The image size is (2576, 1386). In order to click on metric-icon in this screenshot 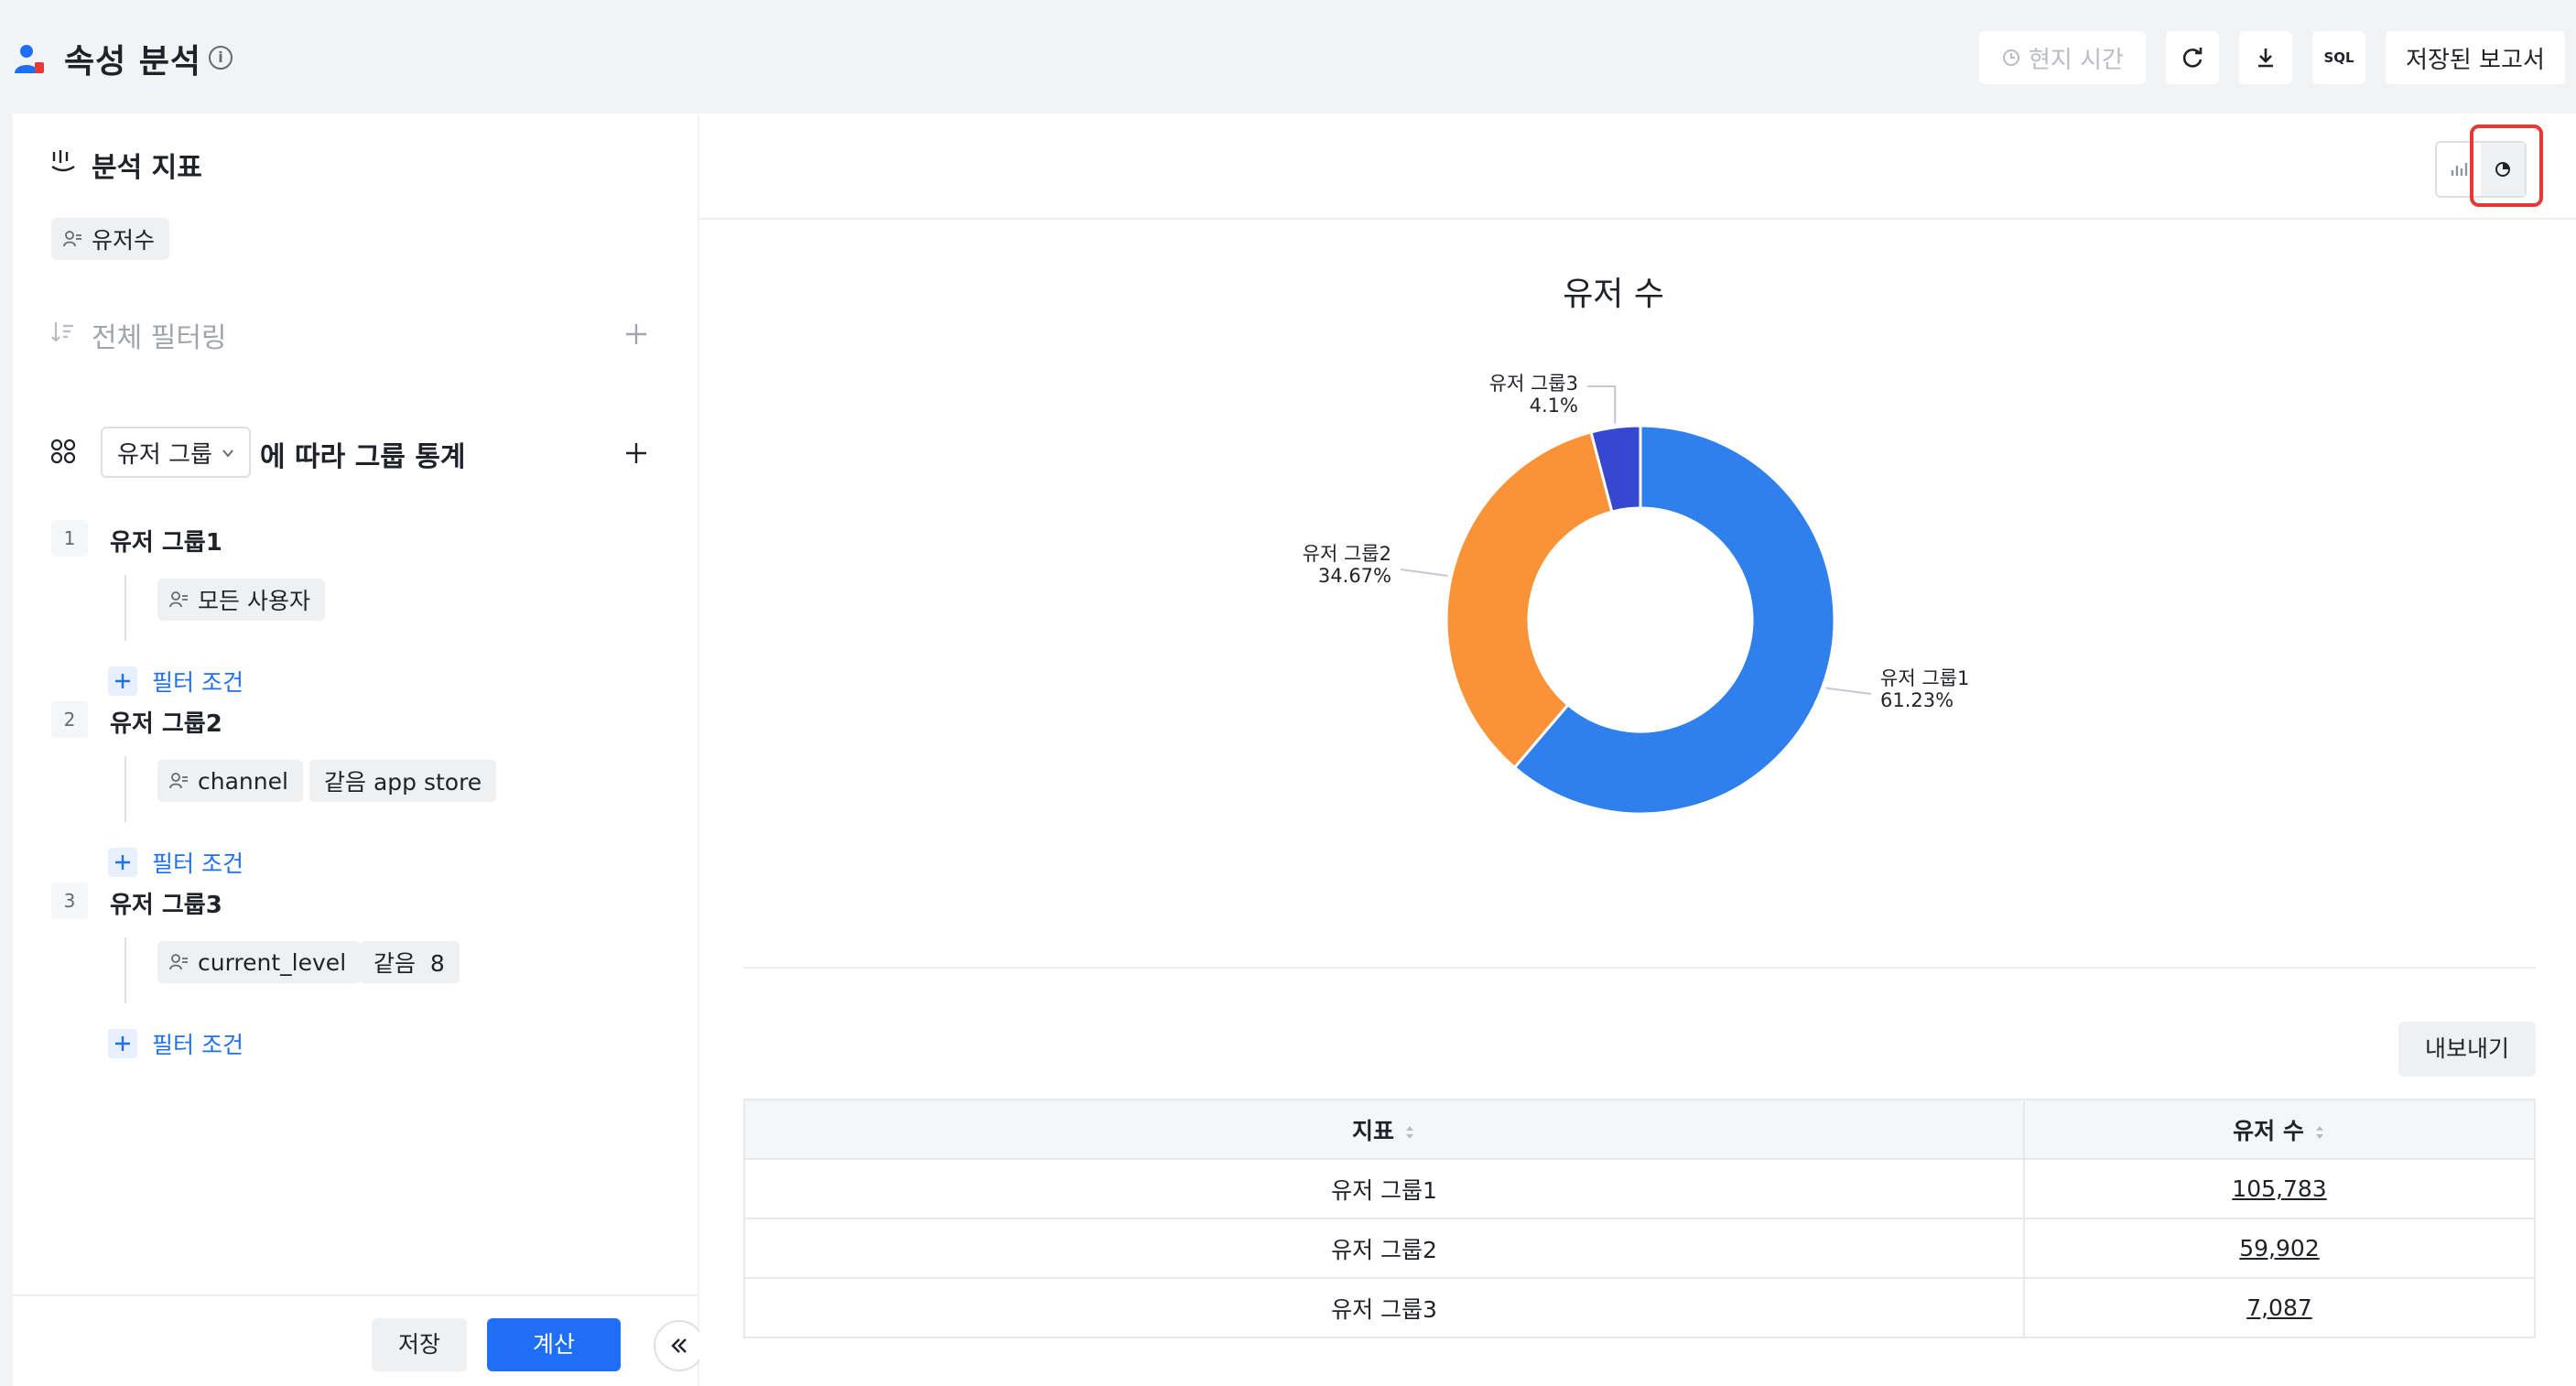, I will do `click(63, 161)`.